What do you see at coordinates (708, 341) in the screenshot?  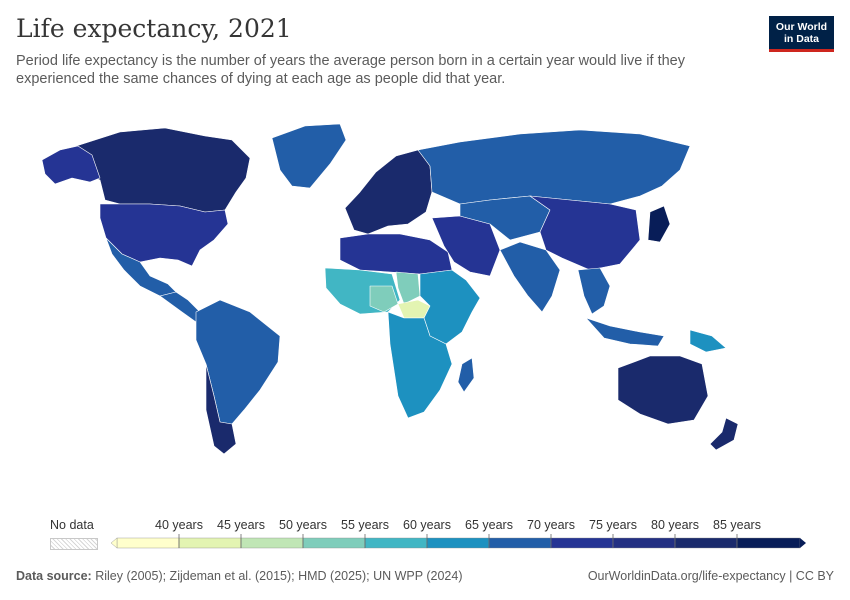 I see `region-papua-new-guinea: Papua New Guinea` at bounding box center [708, 341].